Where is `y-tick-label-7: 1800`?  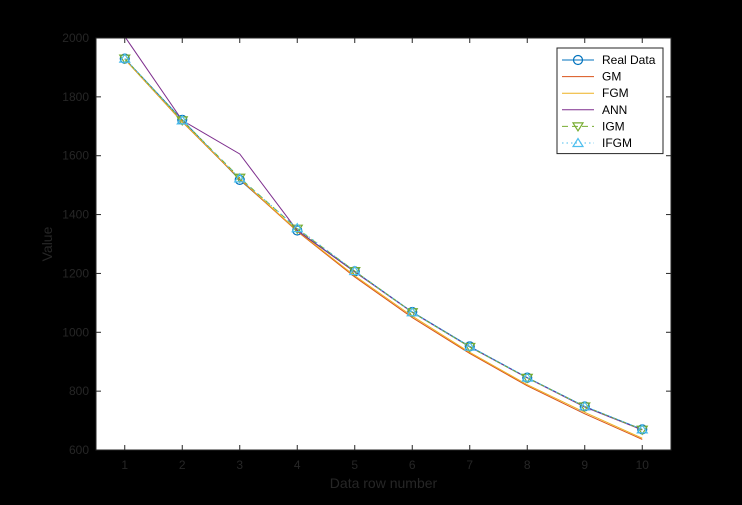
y-tick-label-7: 1800 is located at coordinates (75, 97).